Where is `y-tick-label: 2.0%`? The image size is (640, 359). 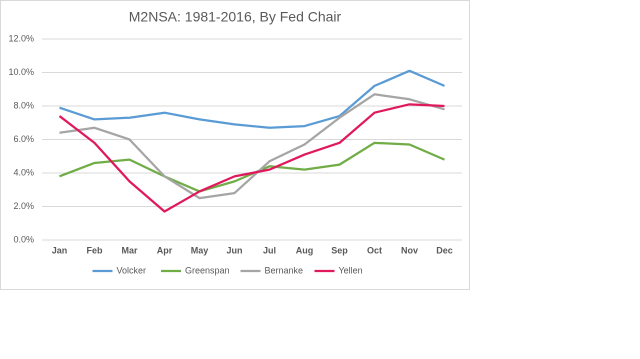
y-tick-label: 2.0% is located at coordinates (23, 206).